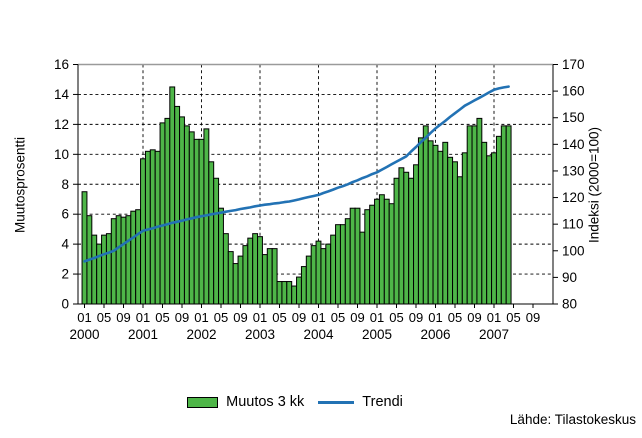  What do you see at coordinates (573, 91) in the screenshot?
I see `y-right-tick-label: 160` at bounding box center [573, 91].